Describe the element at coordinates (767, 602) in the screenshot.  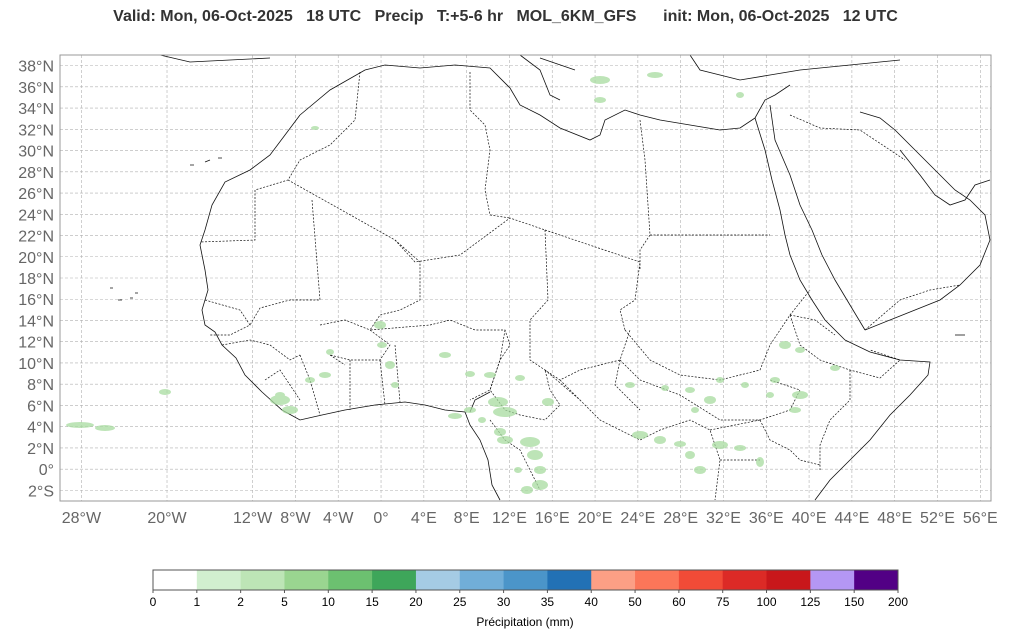
I see `colorbar-label: 100` at that location.